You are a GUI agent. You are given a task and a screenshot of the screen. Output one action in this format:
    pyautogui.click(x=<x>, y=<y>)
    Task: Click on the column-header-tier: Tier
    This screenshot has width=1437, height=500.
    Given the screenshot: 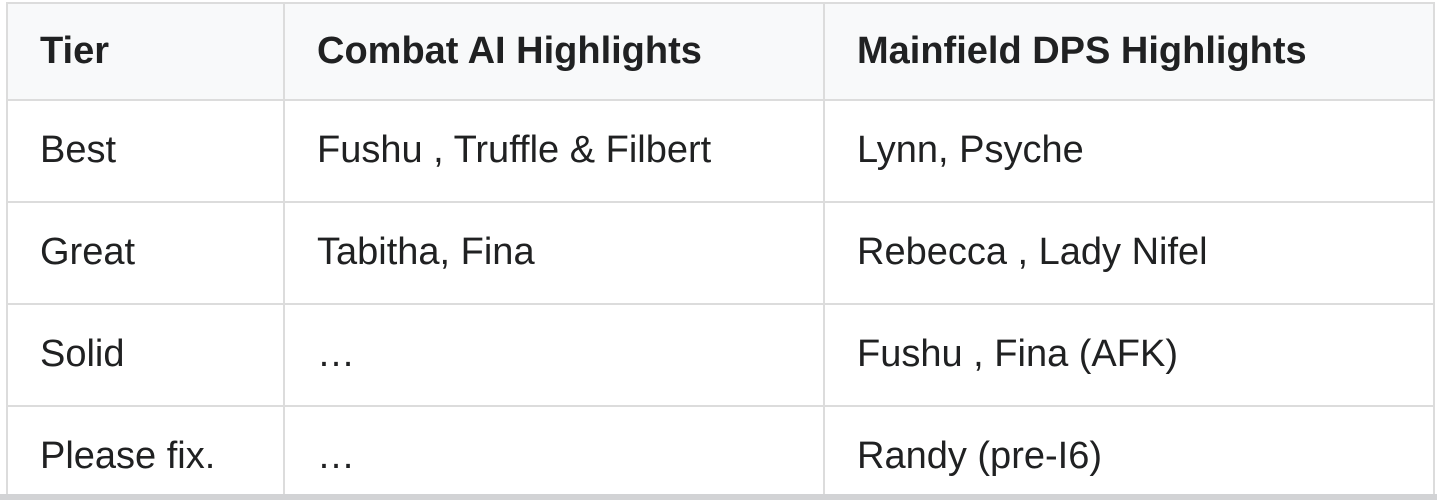 What is the action you would take?
    pyautogui.click(x=145, y=51)
    